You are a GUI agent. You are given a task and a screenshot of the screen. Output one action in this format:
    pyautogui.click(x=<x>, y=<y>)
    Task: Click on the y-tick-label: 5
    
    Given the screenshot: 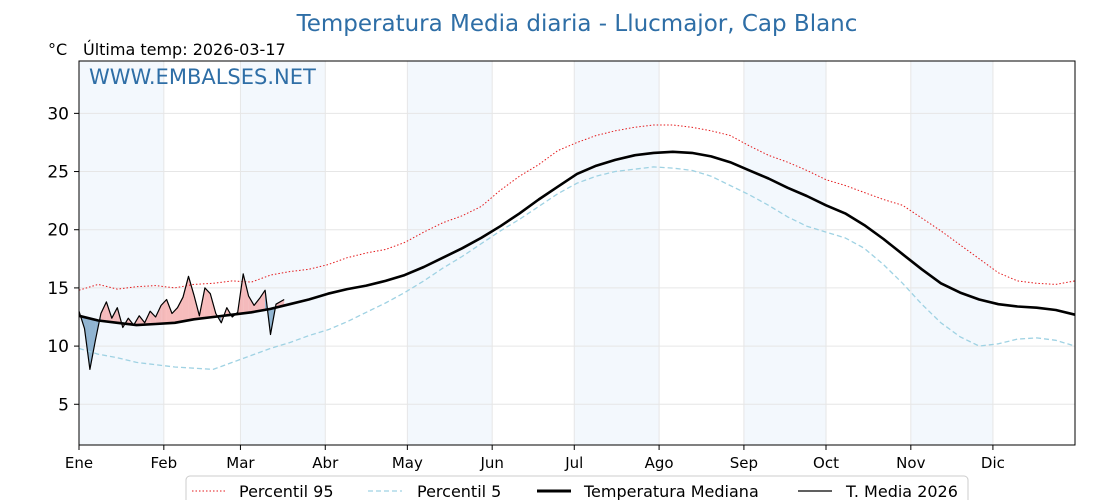 What is the action you would take?
    pyautogui.click(x=63, y=405)
    